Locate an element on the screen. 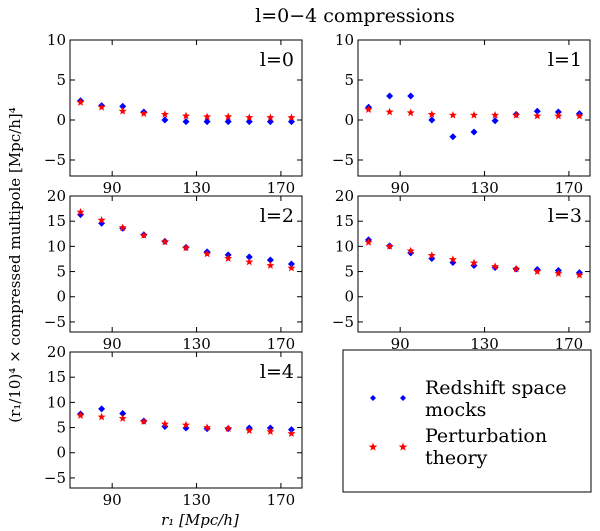 The image size is (600, 531). panel-title: l=2 is located at coordinates (277, 216).